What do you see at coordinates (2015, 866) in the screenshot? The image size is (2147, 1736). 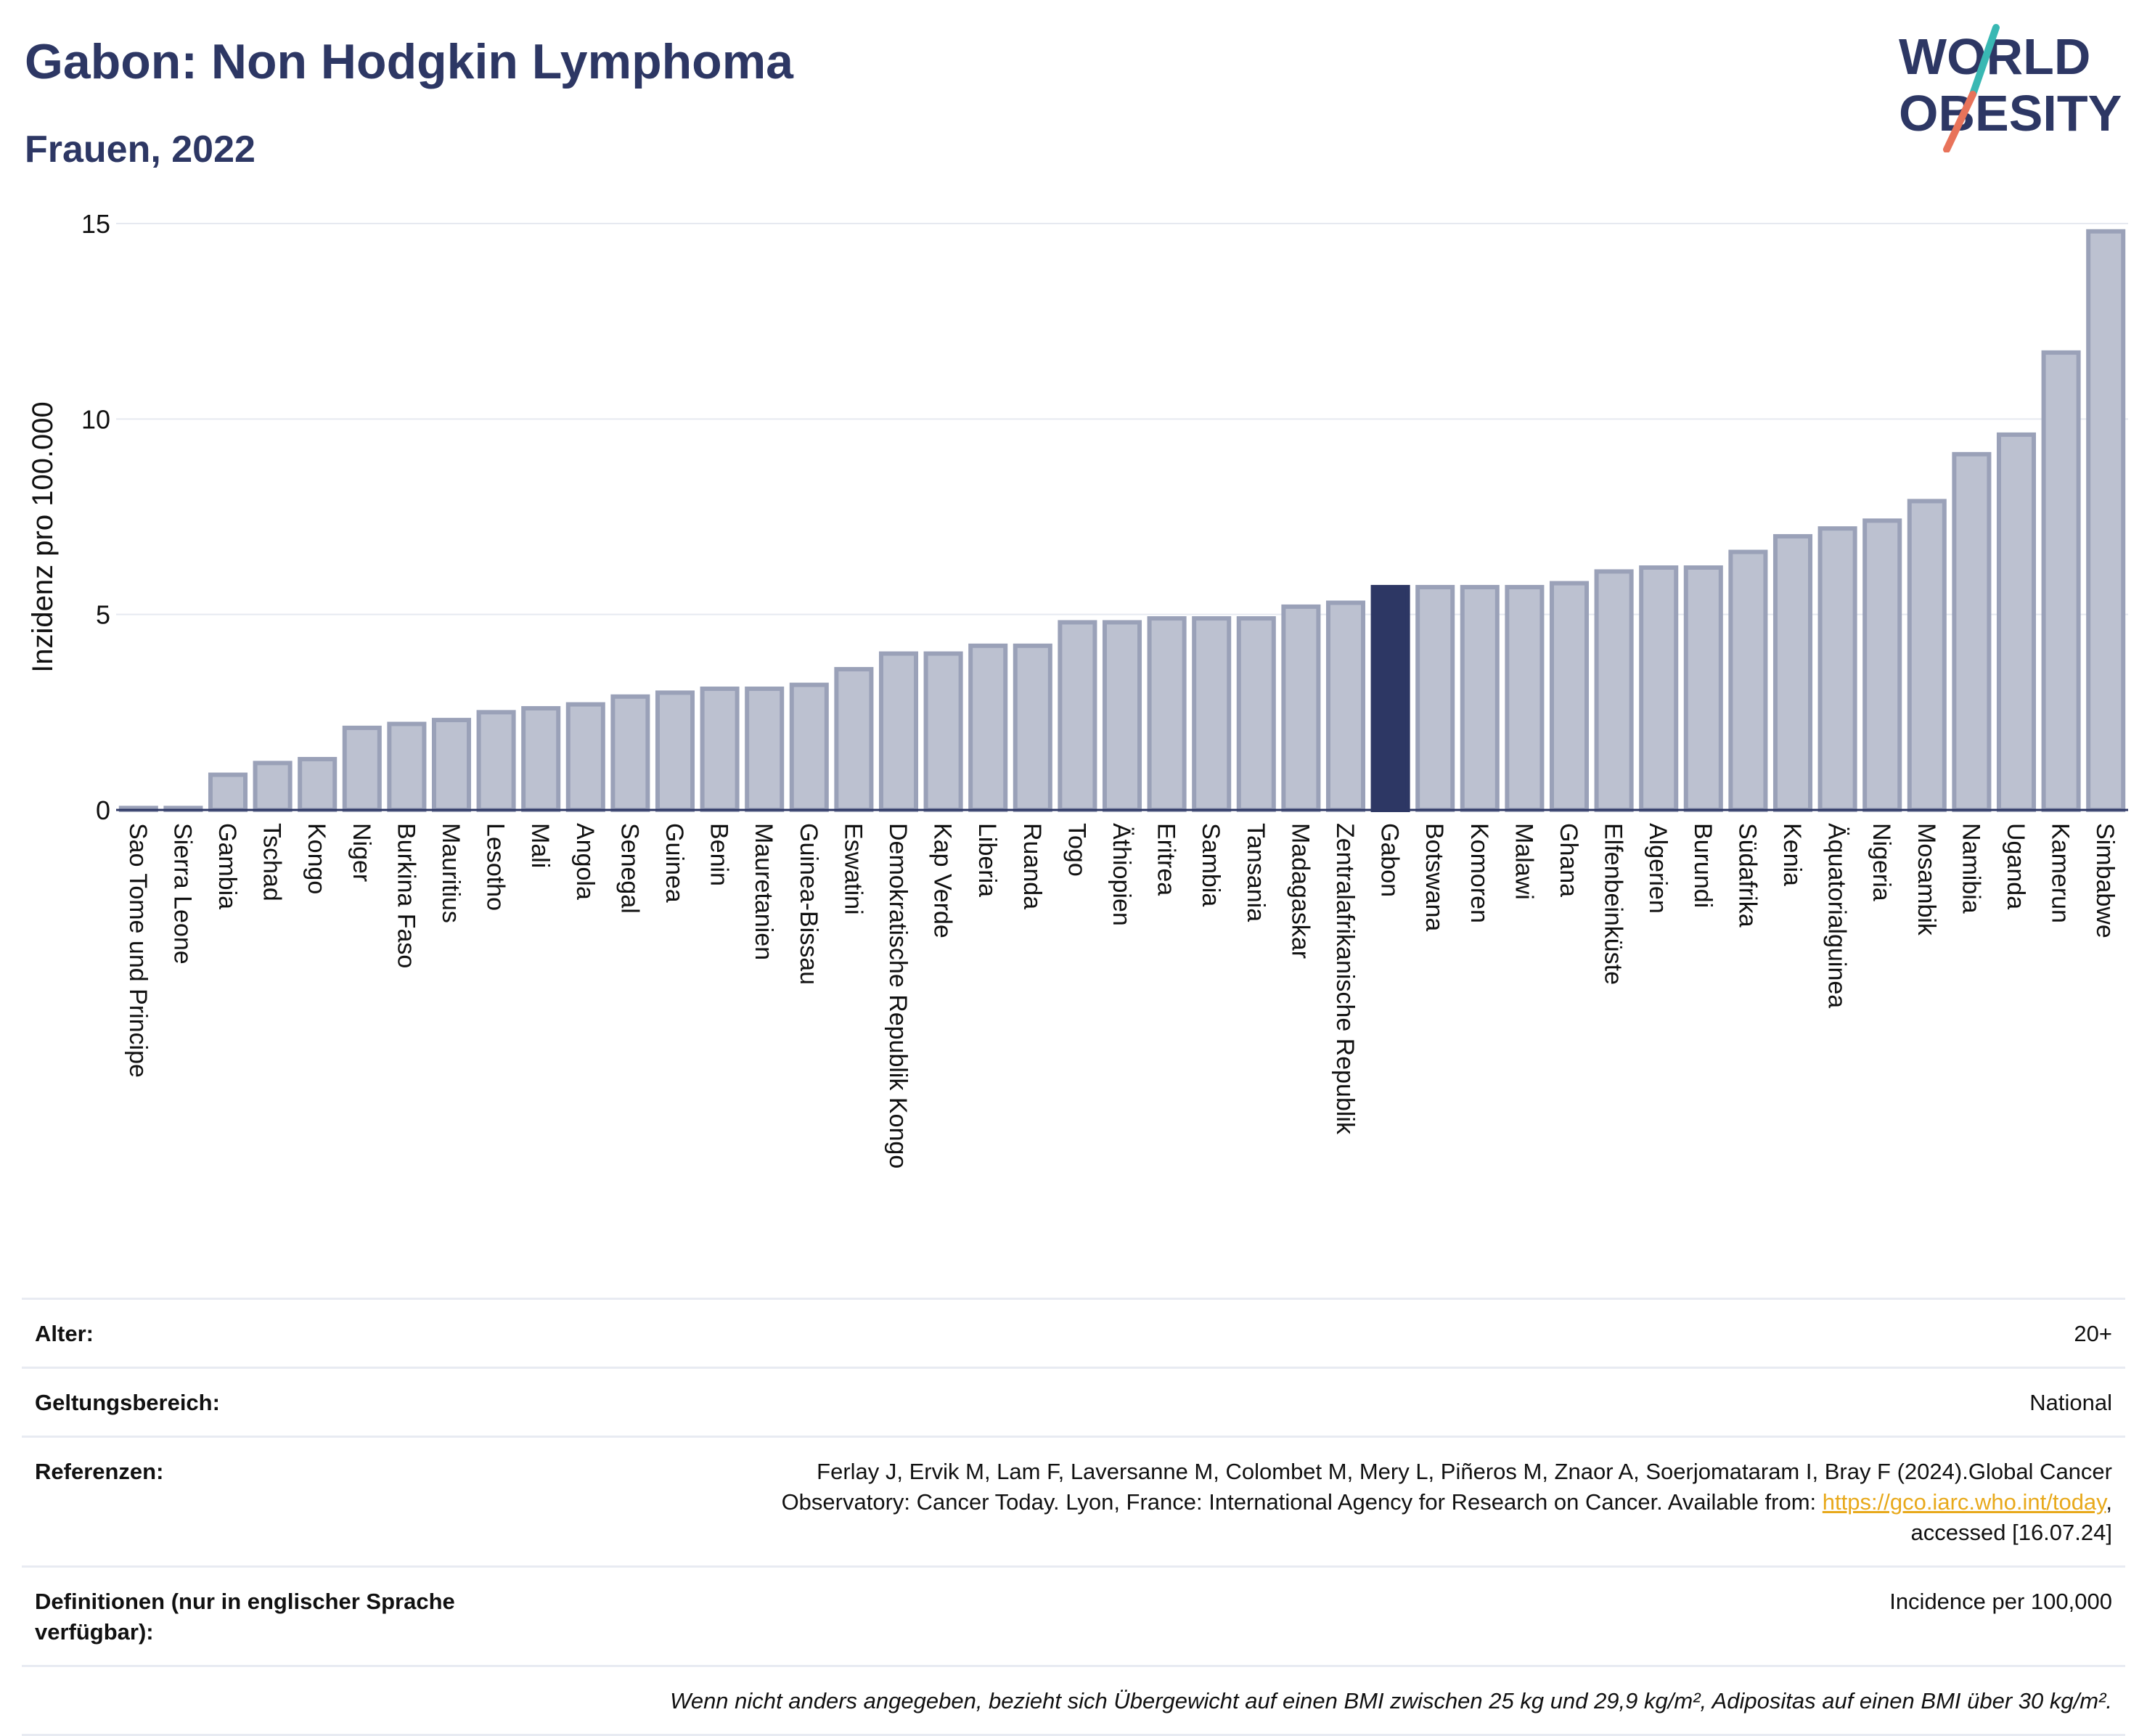 I see `x-tick-label: Uganda` at bounding box center [2015, 866].